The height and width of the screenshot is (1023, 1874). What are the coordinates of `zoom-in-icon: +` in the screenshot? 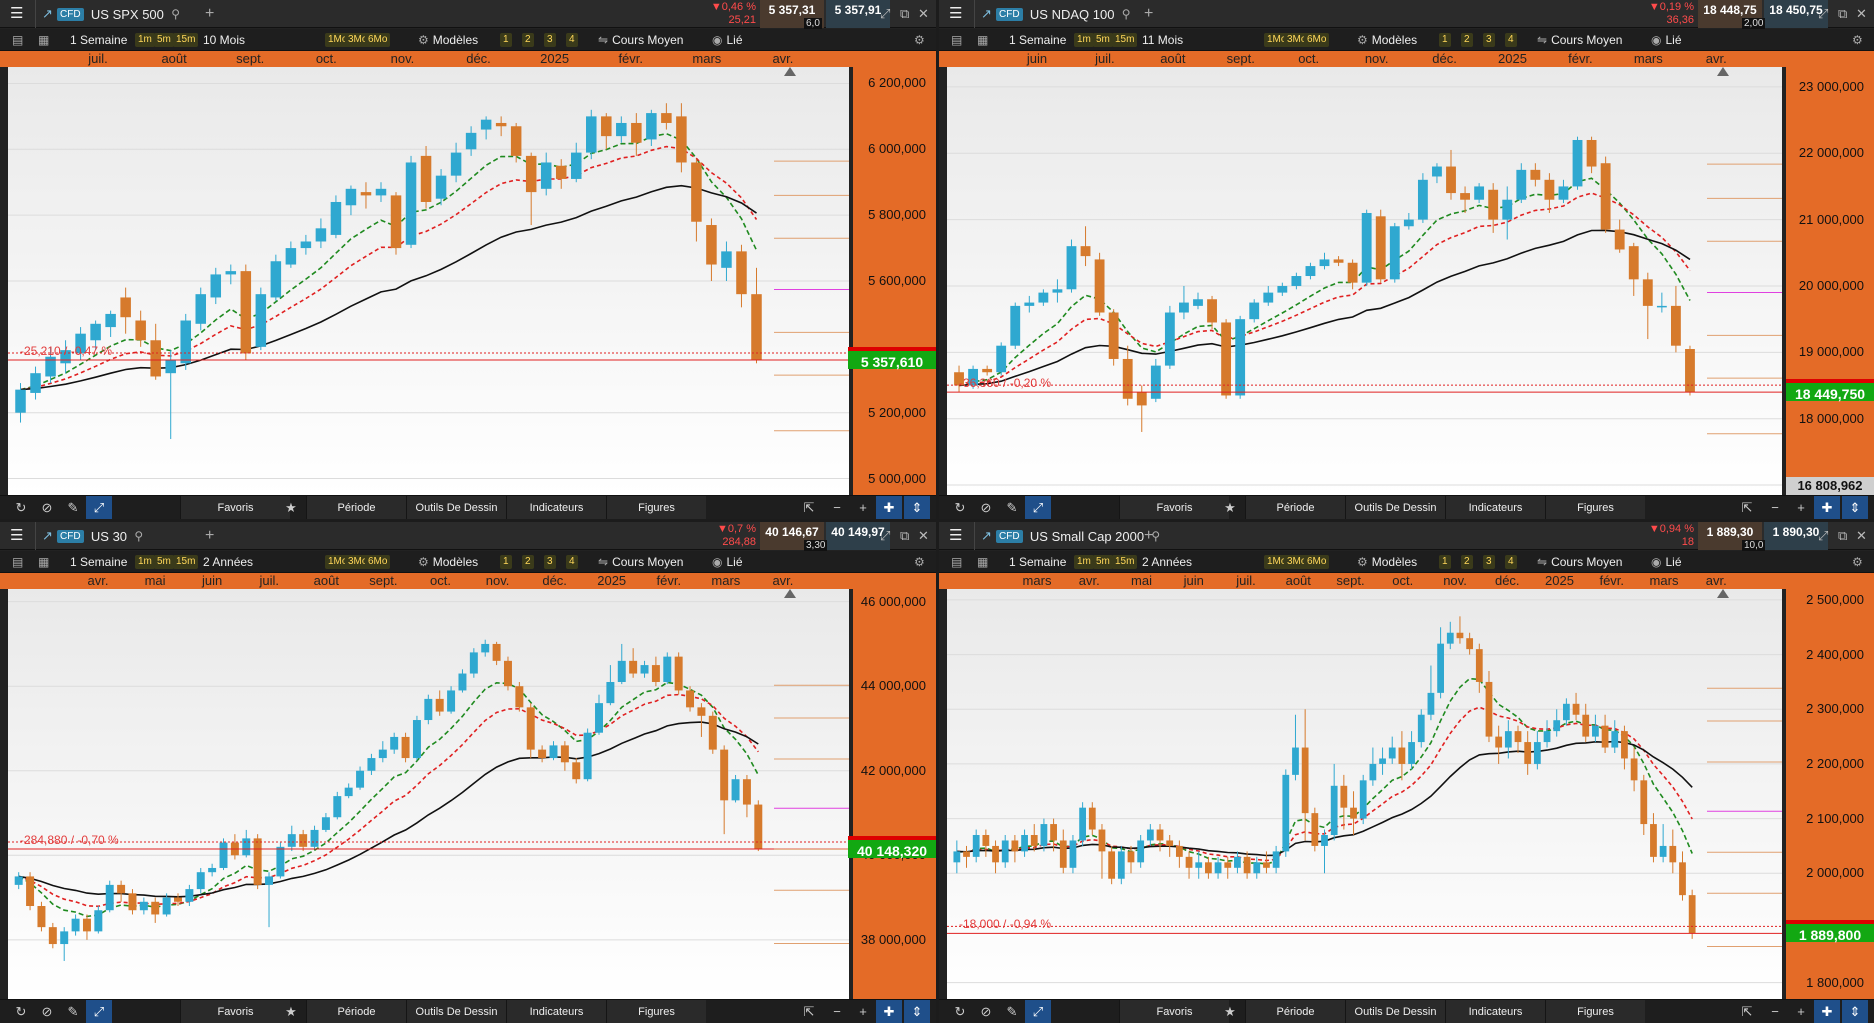 It's located at (1801, 507).